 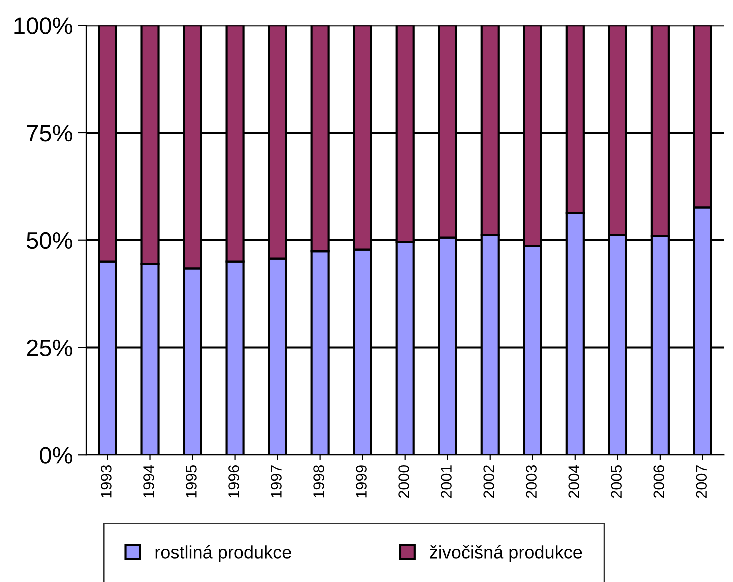 I want to click on y-tick-label: 100%, so click(x=43, y=26).